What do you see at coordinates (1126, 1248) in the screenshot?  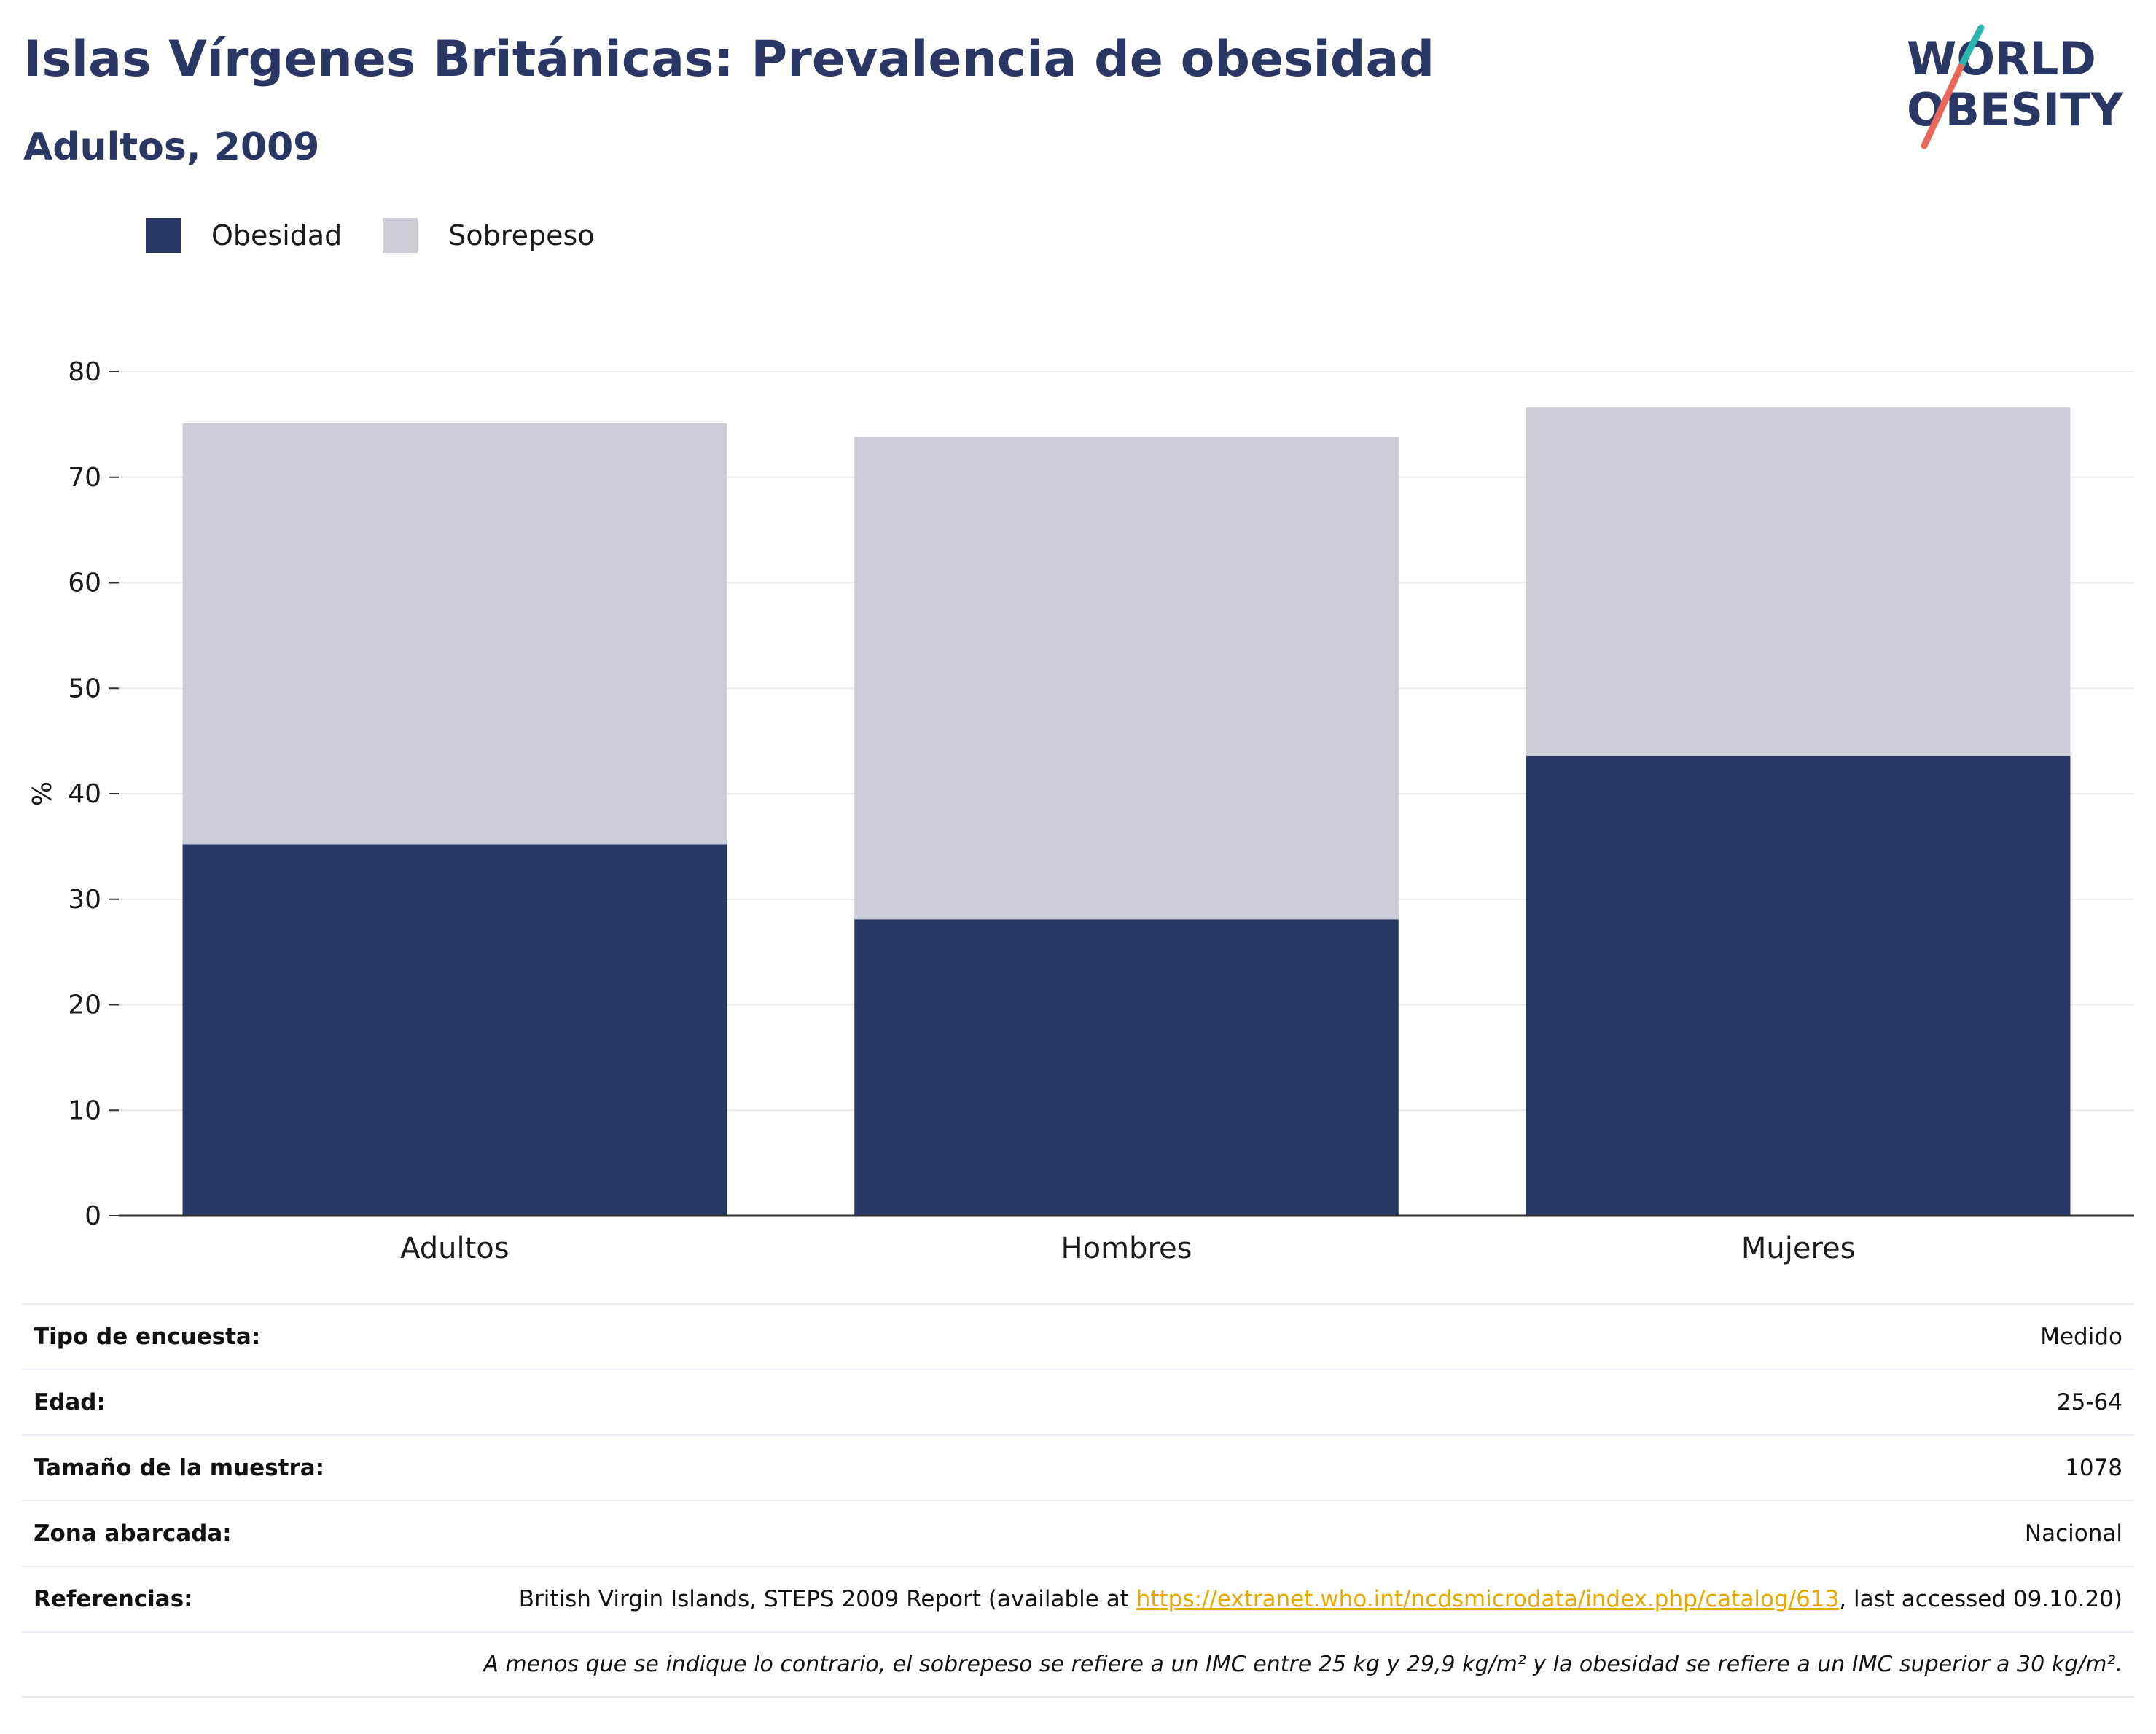 I see `x-category-label: Hombres` at bounding box center [1126, 1248].